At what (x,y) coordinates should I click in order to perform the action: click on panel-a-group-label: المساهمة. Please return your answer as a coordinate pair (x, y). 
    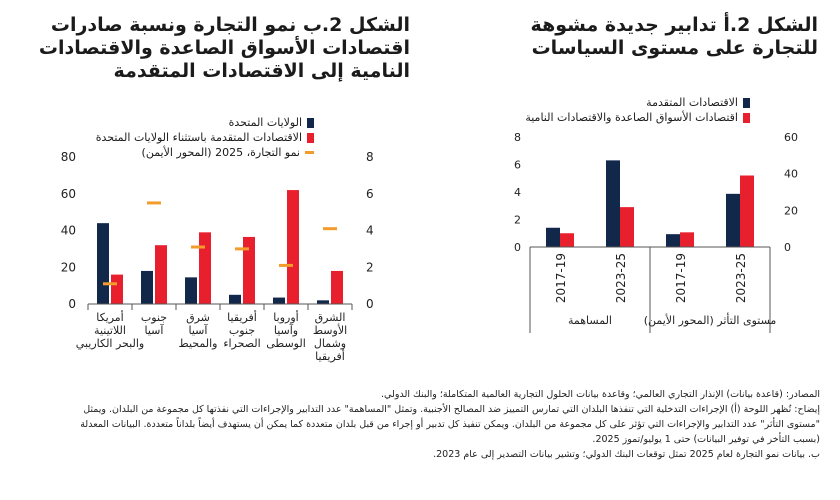
    Looking at the image, I should click on (590, 320).